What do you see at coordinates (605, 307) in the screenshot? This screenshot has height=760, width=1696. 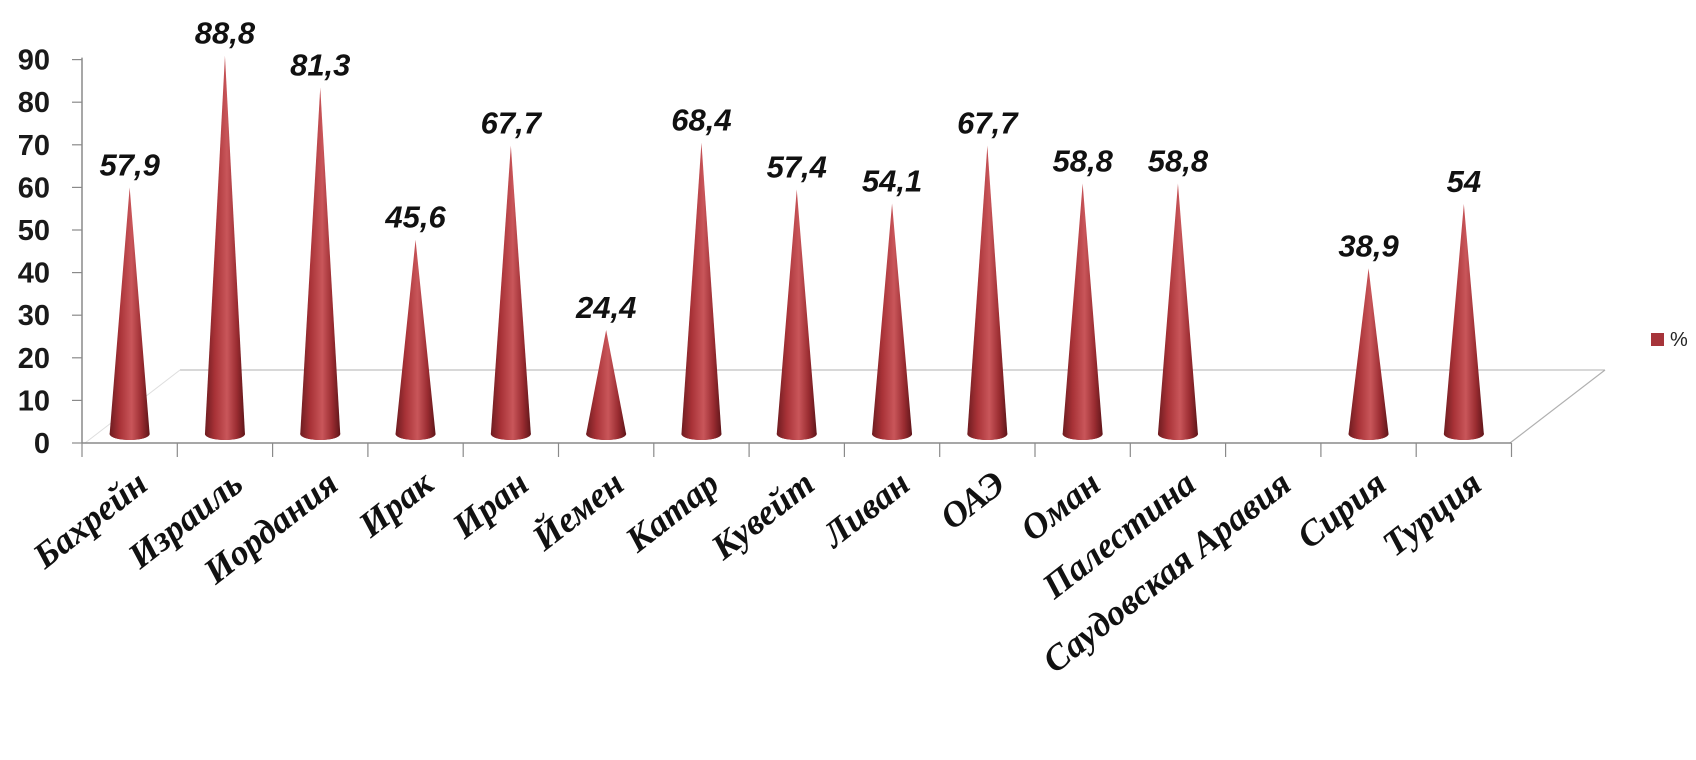 I see `data-label: 24,4` at bounding box center [605, 307].